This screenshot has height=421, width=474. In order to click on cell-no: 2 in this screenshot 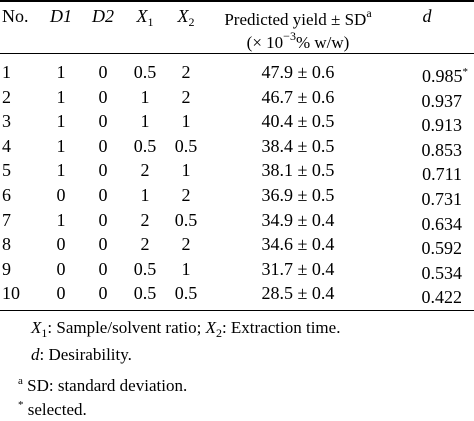, I will do `click(6, 97)`.